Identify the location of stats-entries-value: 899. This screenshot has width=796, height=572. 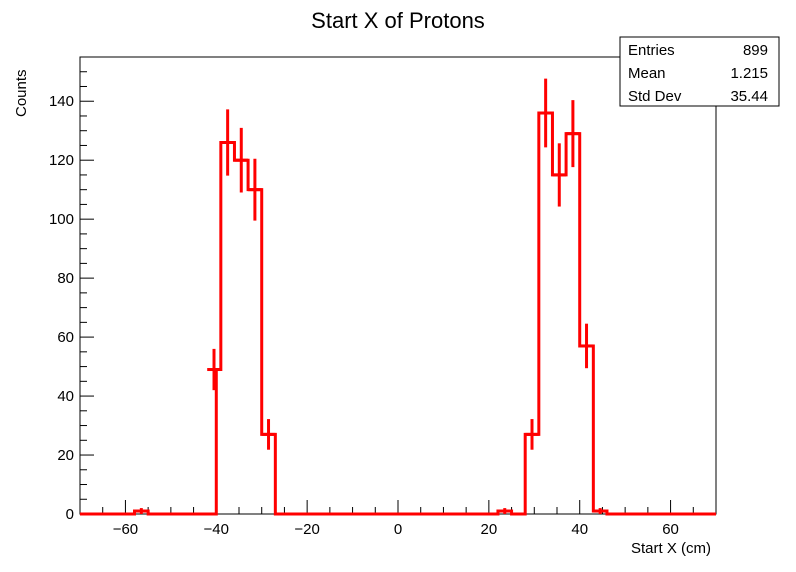
(755, 50).